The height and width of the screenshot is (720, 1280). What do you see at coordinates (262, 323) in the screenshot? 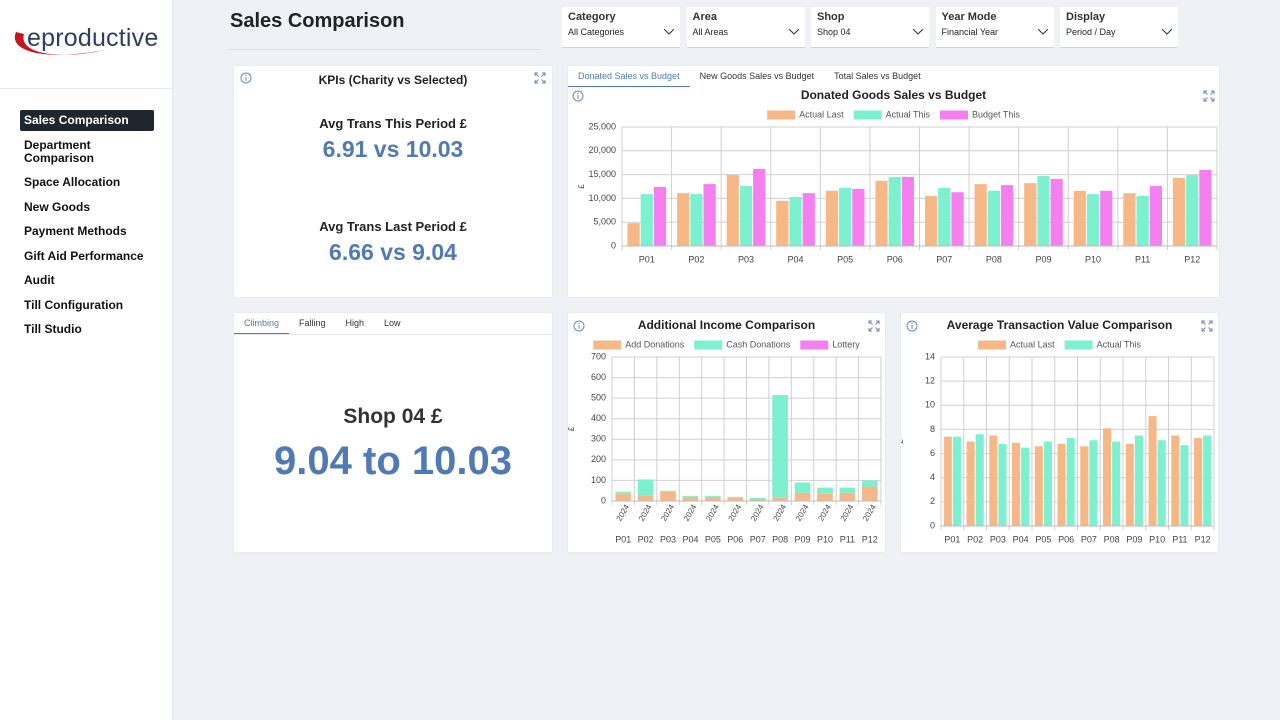
I see `tab: Climbing` at bounding box center [262, 323].